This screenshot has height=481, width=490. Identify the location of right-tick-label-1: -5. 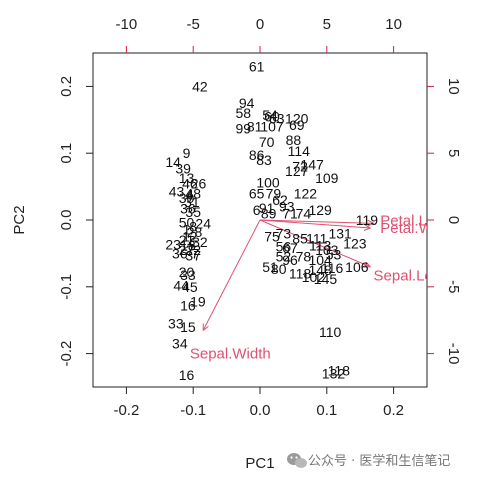
(453, 286).